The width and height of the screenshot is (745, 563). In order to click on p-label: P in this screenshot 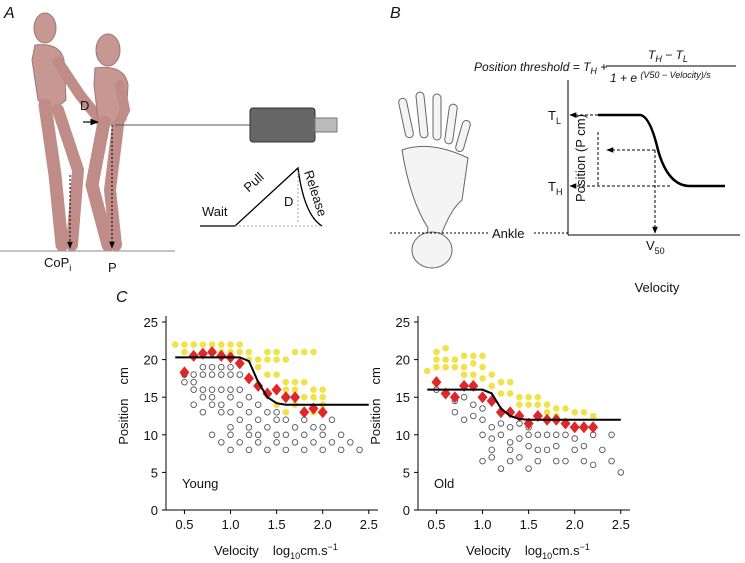, I will do `click(112, 267)`.